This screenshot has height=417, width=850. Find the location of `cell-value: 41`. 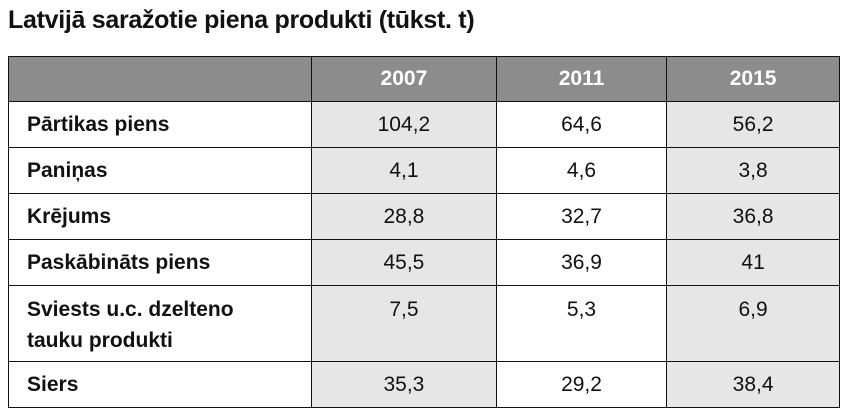

cell-value: 41 is located at coordinates (753, 262).